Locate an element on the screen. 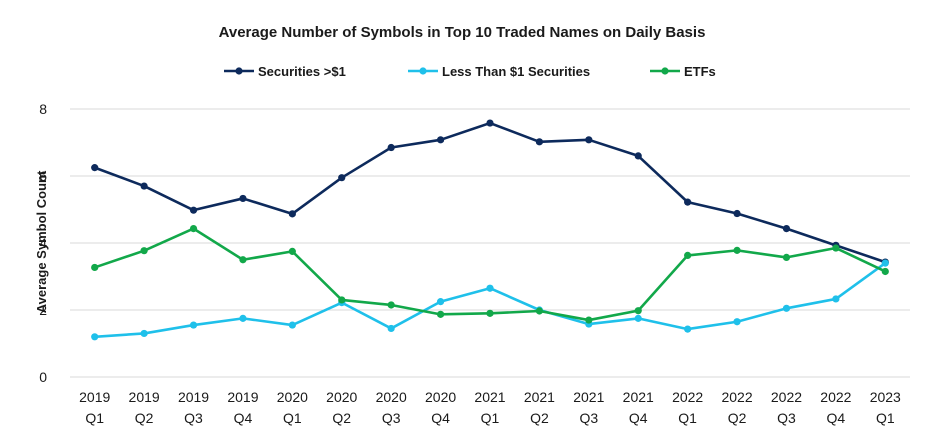 Image resolution: width=925 pixels, height=434 pixels. y-tick-label: 6 is located at coordinates (43, 176).